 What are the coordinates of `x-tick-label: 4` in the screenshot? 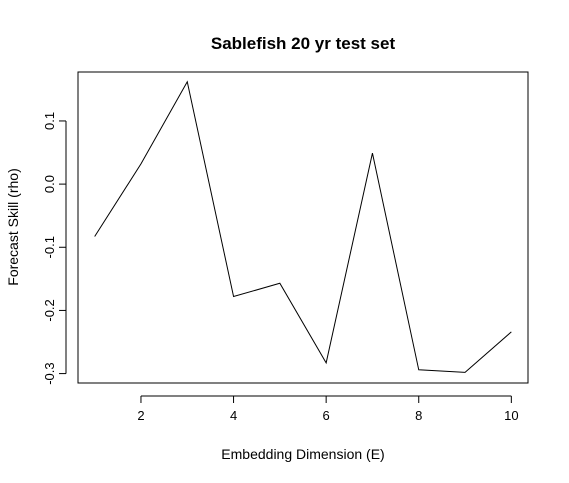 It's located at (233, 415).